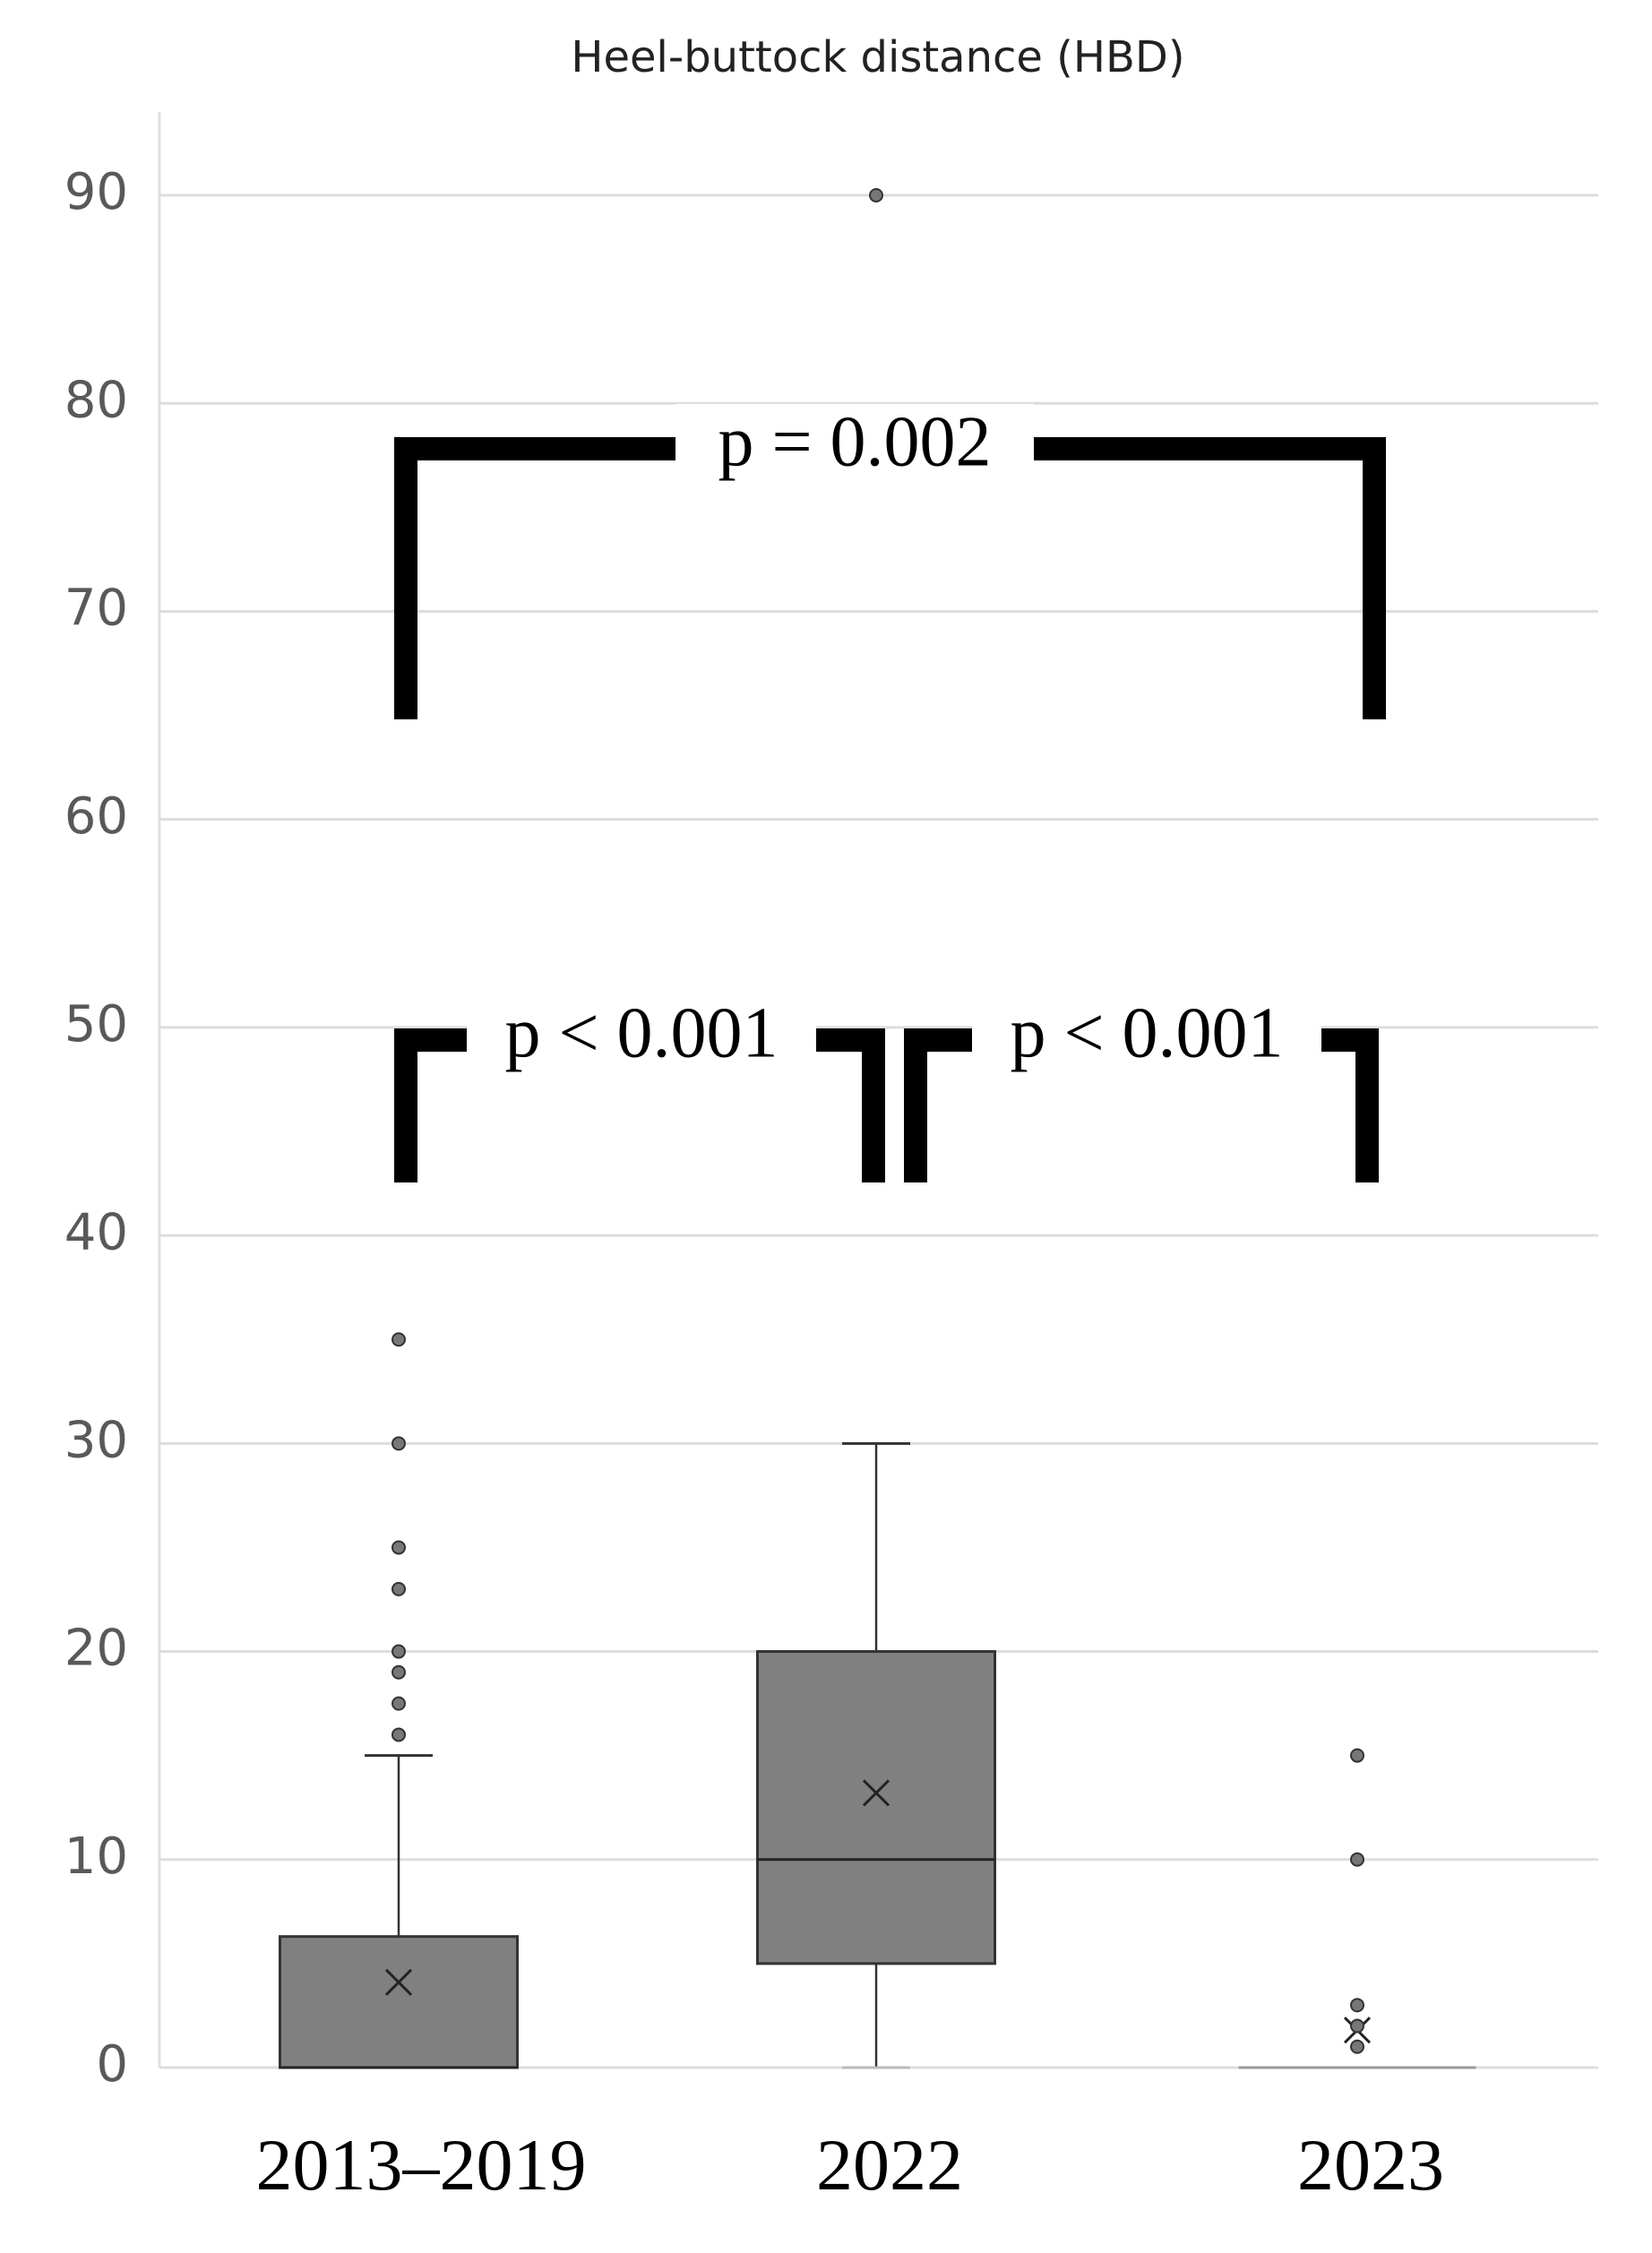 This screenshot has height=2253, width=1652. Describe the element at coordinates (97, 1440) in the screenshot. I see `y-tick-label: 30` at that location.